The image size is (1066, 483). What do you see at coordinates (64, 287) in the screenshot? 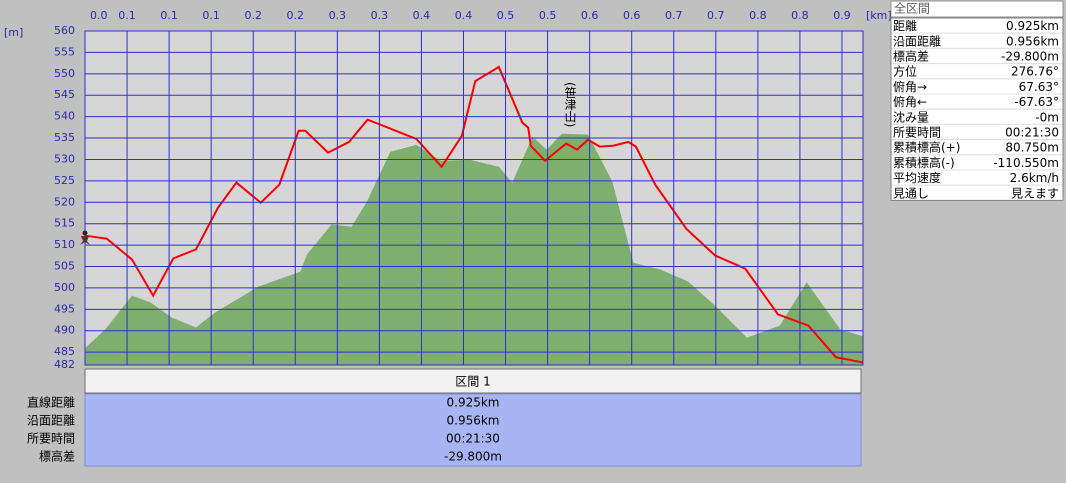
I see `y-tick-label: 500` at bounding box center [64, 287].